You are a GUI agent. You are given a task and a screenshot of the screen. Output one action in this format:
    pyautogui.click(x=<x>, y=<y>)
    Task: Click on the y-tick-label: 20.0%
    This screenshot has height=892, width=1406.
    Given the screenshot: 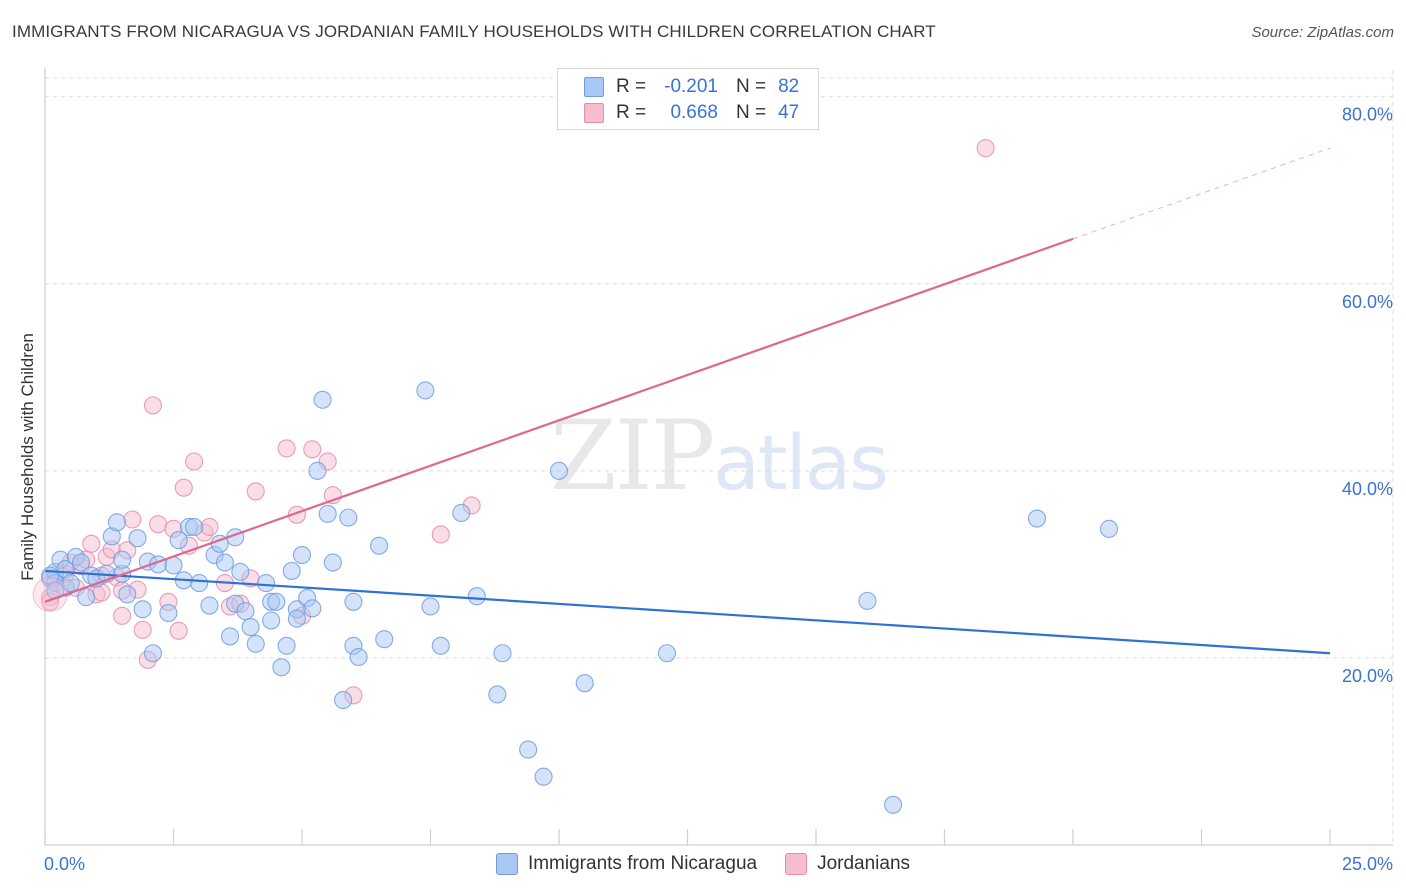 What is the action you would take?
    pyautogui.click(x=1367, y=676)
    